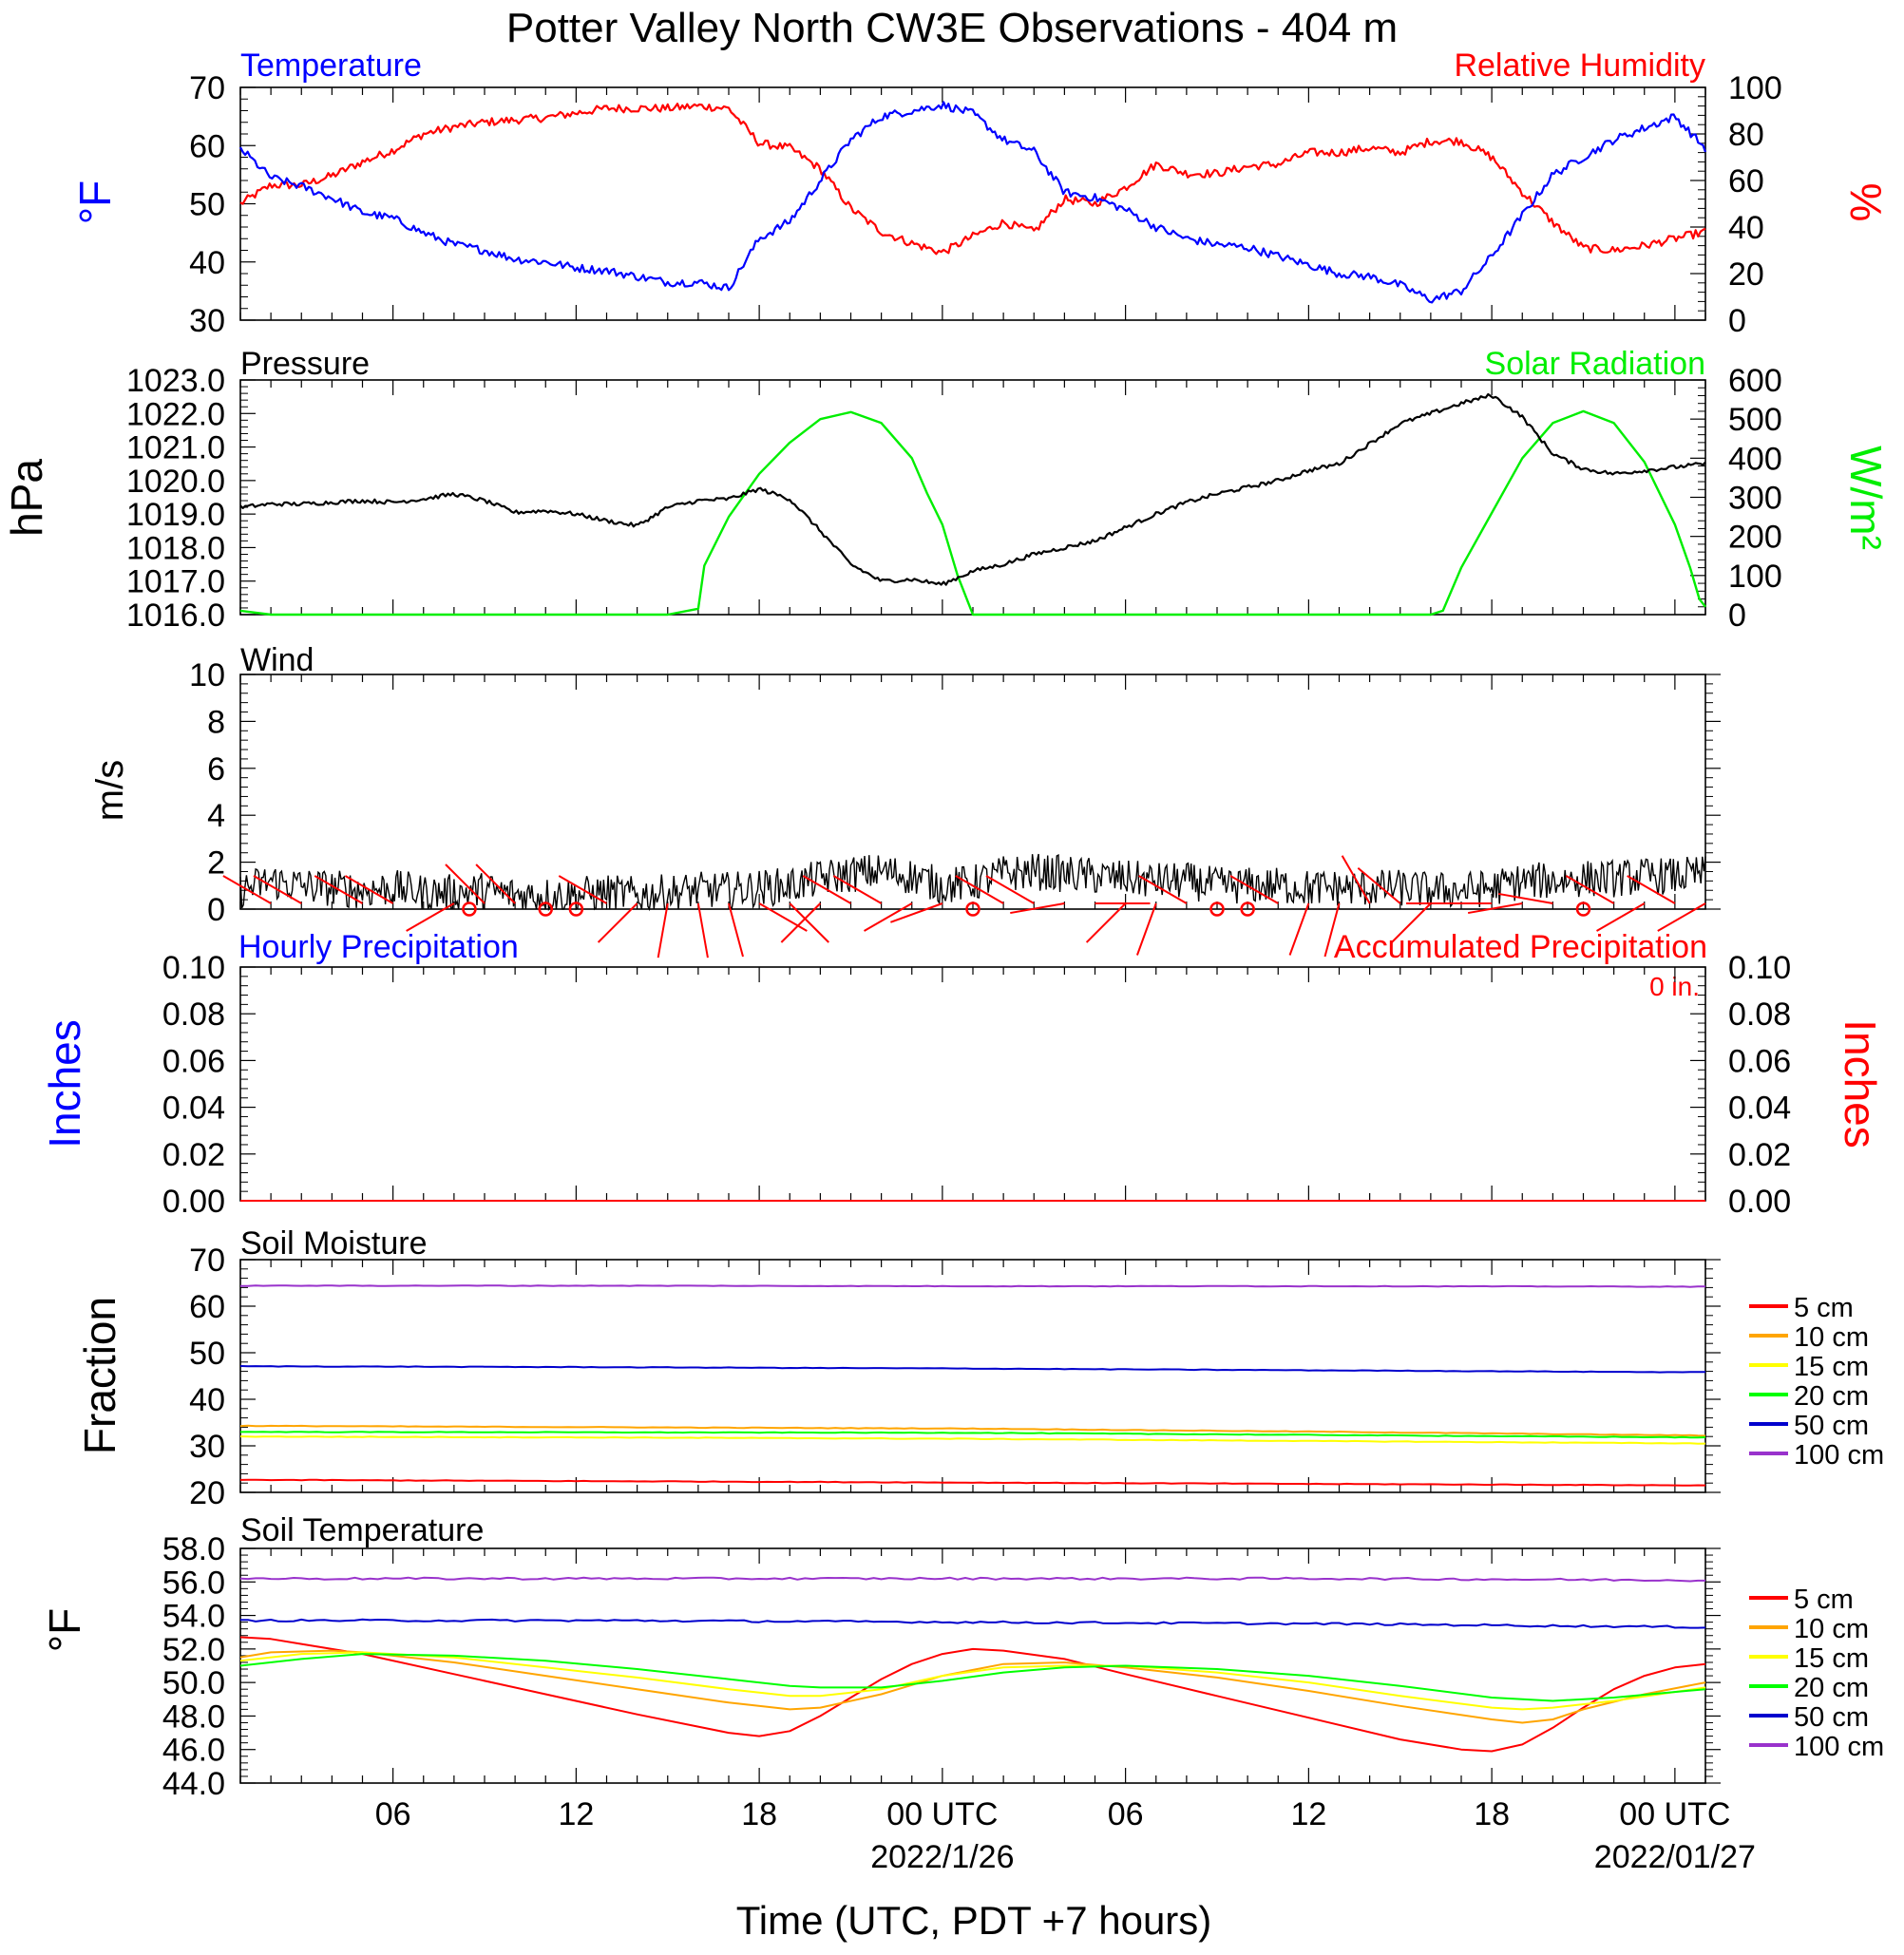 The height and width of the screenshot is (1955, 1904). What do you see at coordinates (65, 1083) in the screenshot?
I see `hourly-precip-unit-label: Inches` at bounding box center [65, 1083].